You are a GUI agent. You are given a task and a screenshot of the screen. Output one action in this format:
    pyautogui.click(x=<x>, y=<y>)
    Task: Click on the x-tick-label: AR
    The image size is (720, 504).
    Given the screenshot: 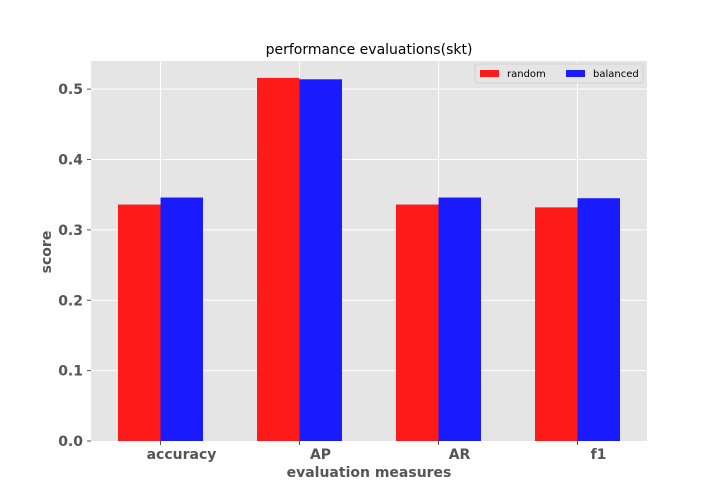 What is the action you would take?
    pyautogui.click(x=460, y=455)
    